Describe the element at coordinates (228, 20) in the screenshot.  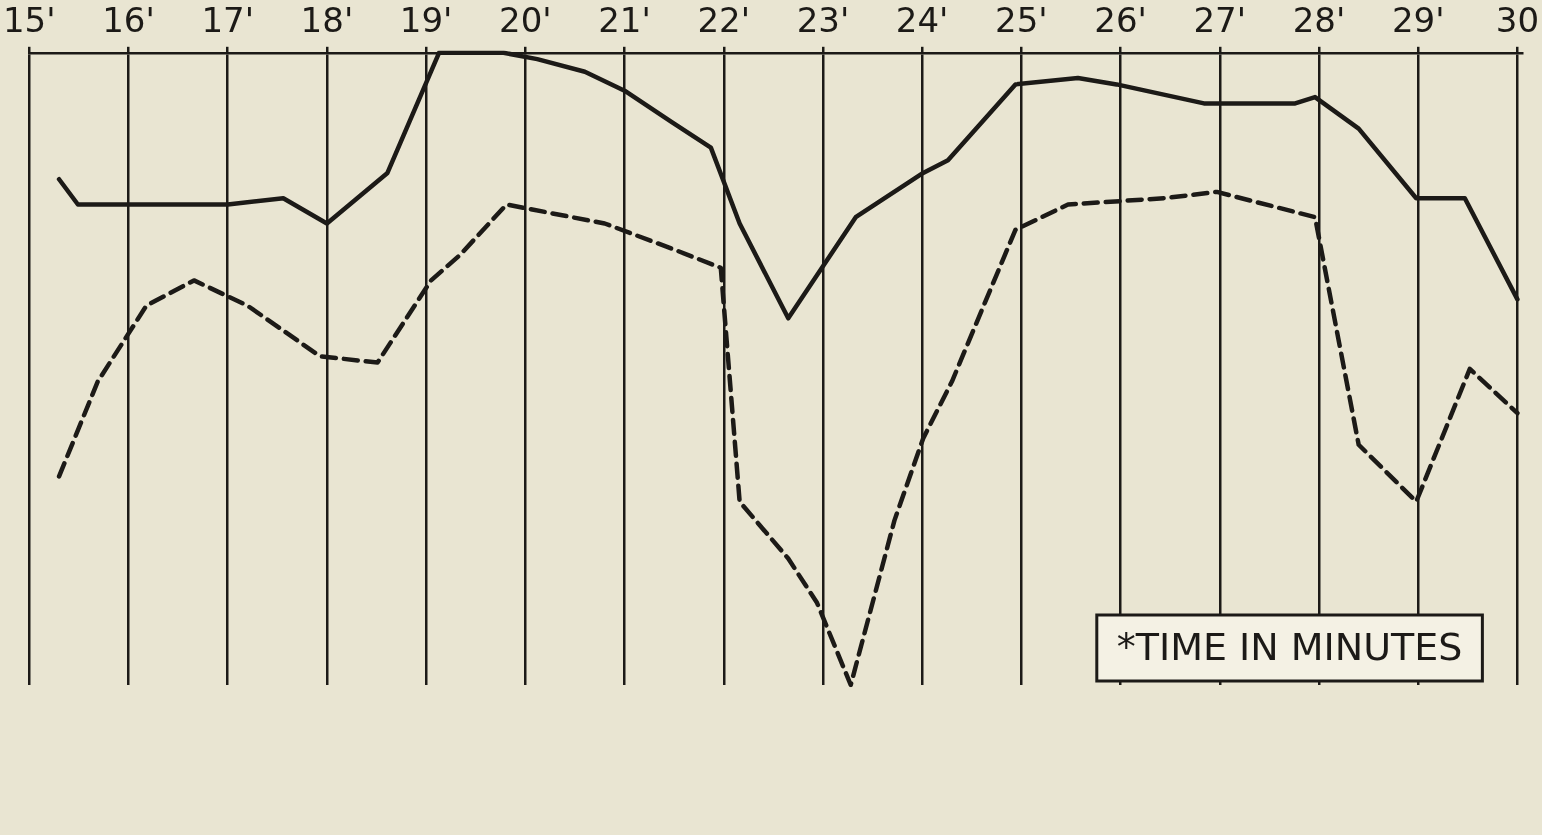
I see `x-tick-label: 17'` at that location.